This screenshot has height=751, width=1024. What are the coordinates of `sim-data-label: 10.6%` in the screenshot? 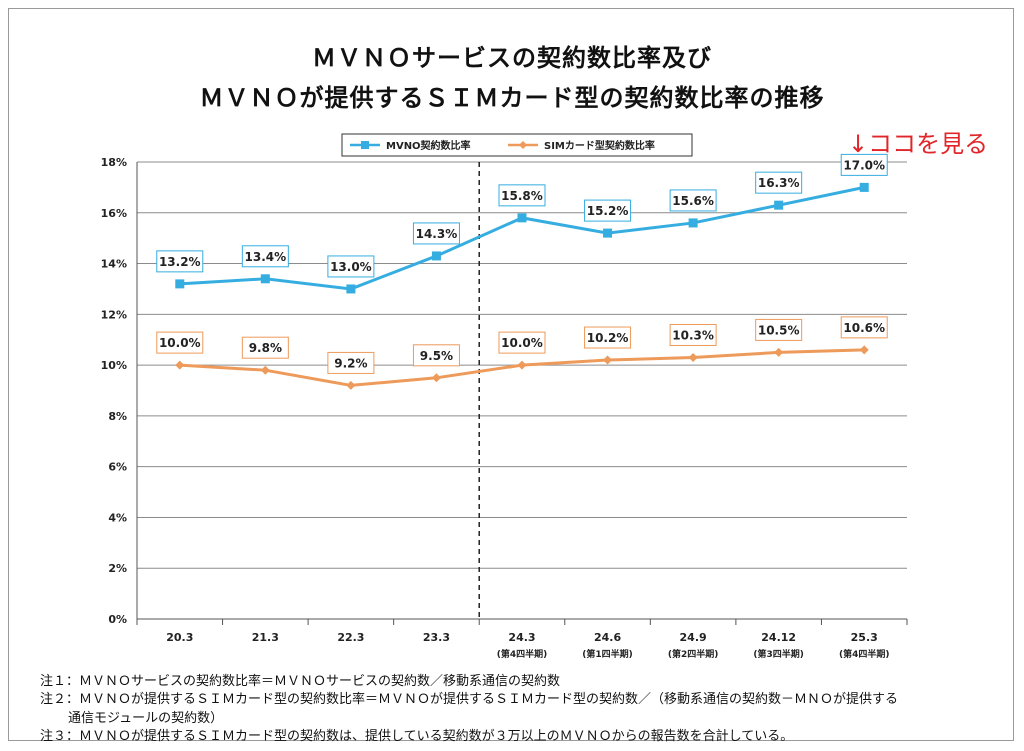 It's located at (864, 328).